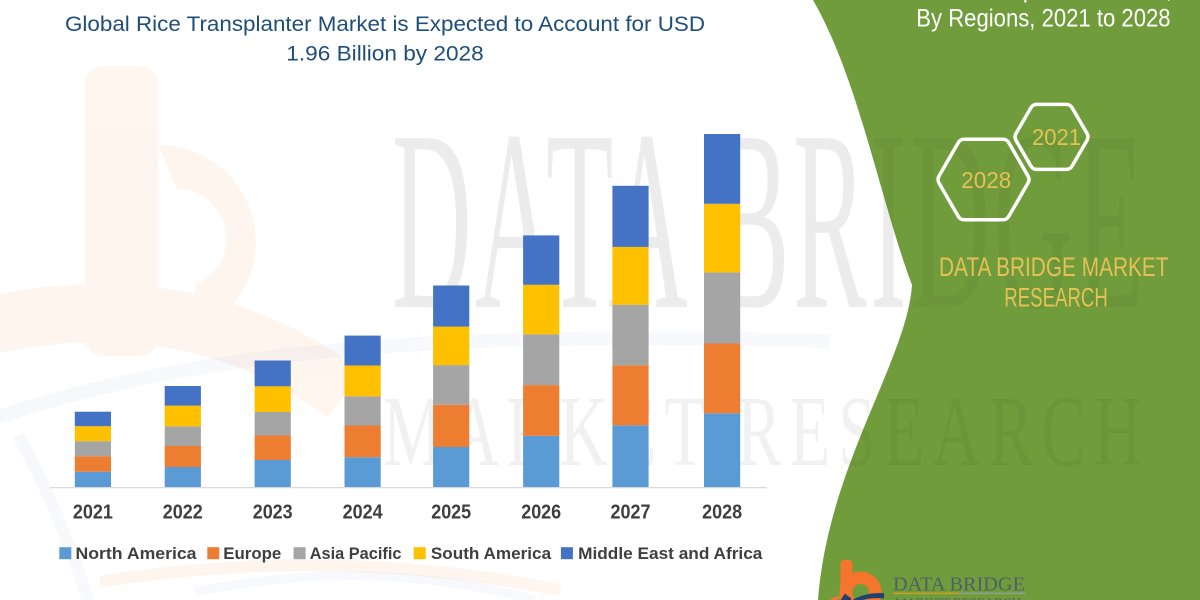 This screenshot has height=600, width=1200. I want to click on svg-text: North America, so click(137, 553).